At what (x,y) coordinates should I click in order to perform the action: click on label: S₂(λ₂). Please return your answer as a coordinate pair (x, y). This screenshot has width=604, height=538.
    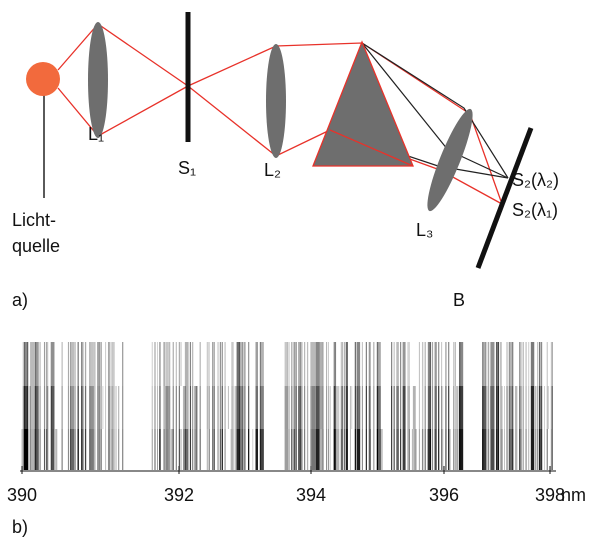
    Looking at the image, I should click on (535, 180).